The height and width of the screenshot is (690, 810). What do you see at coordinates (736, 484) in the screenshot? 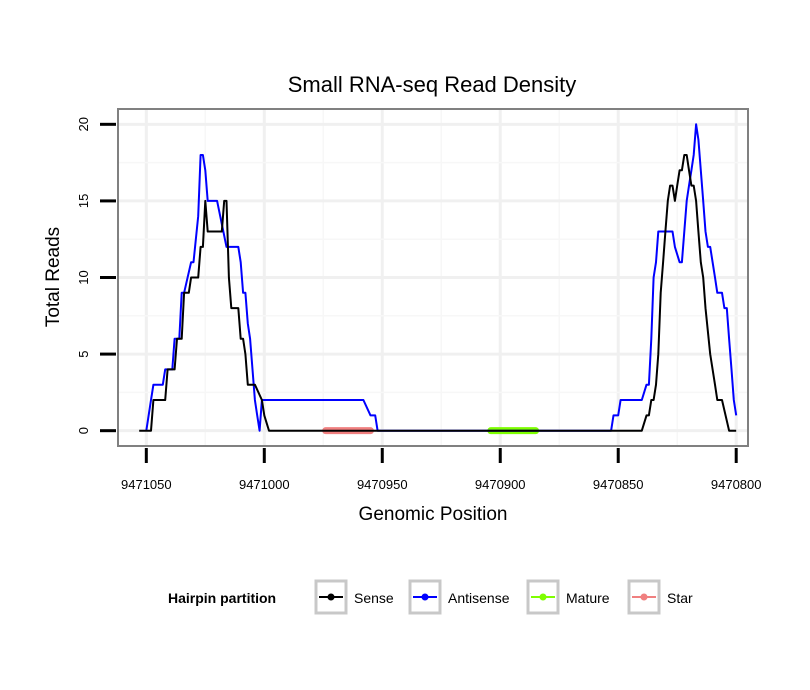
I see `x-tick-label: 9470800` at bounding box center [736, 484].